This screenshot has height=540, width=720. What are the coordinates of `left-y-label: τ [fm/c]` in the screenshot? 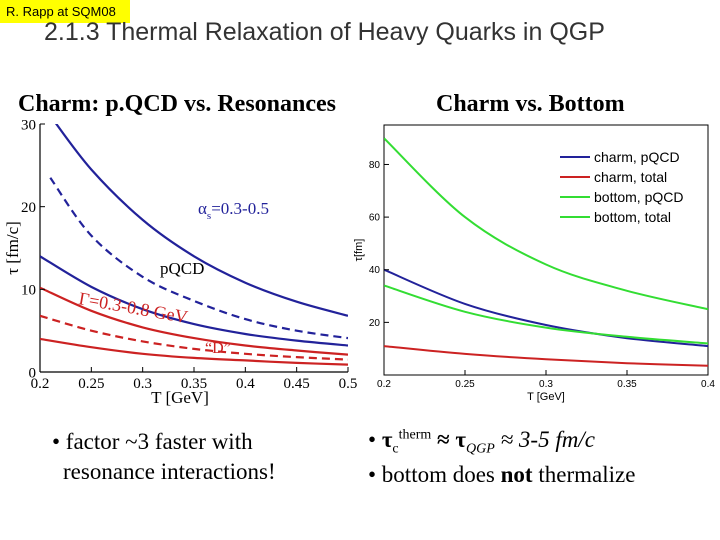 It's located at (12, 248).